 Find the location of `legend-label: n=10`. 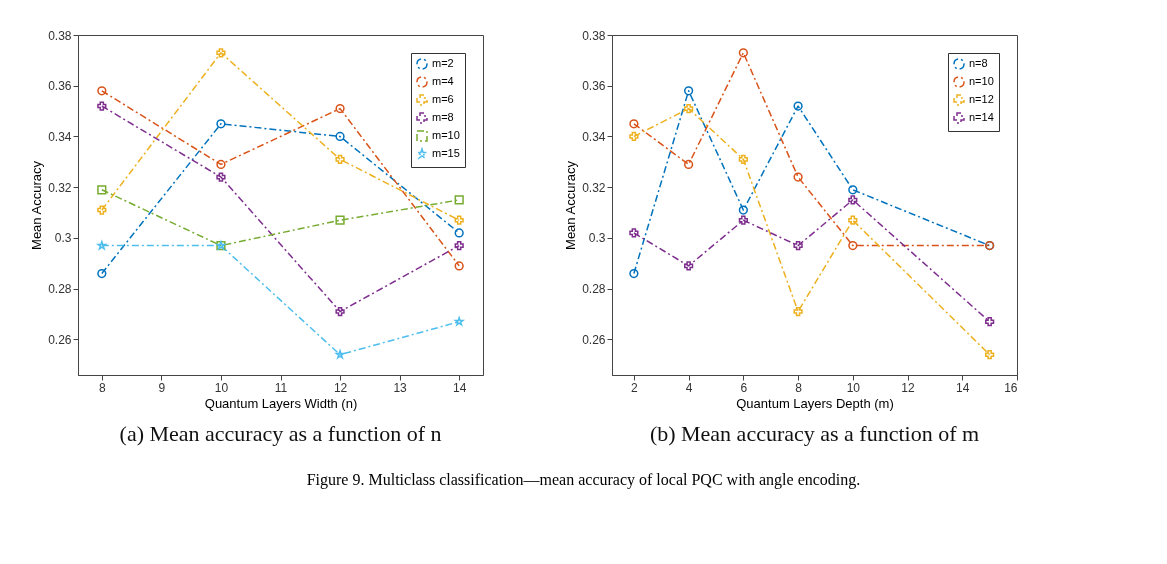

legend-label: n=10 is located at coordinates (981, 81).